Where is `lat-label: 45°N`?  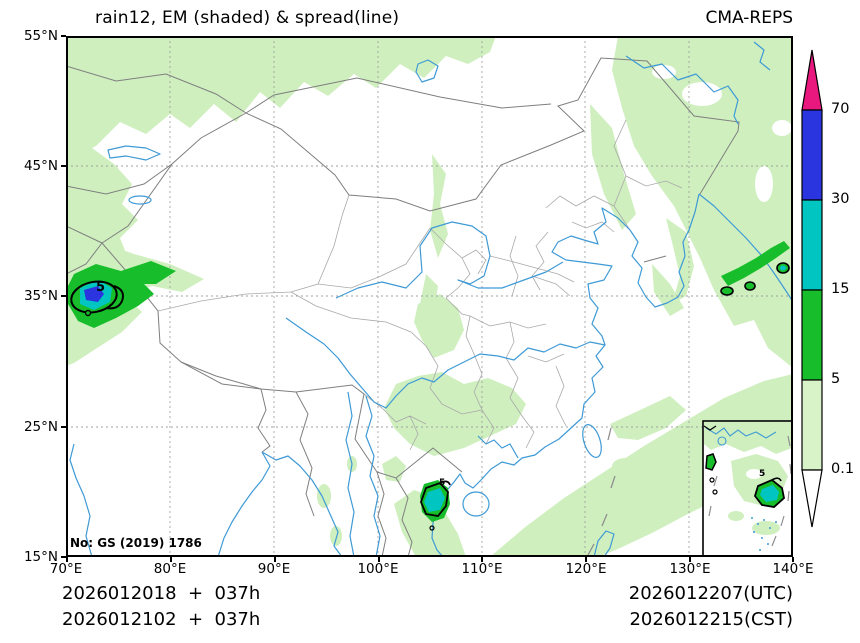
lat-label: 45°N is located at coordinates (40, 166).